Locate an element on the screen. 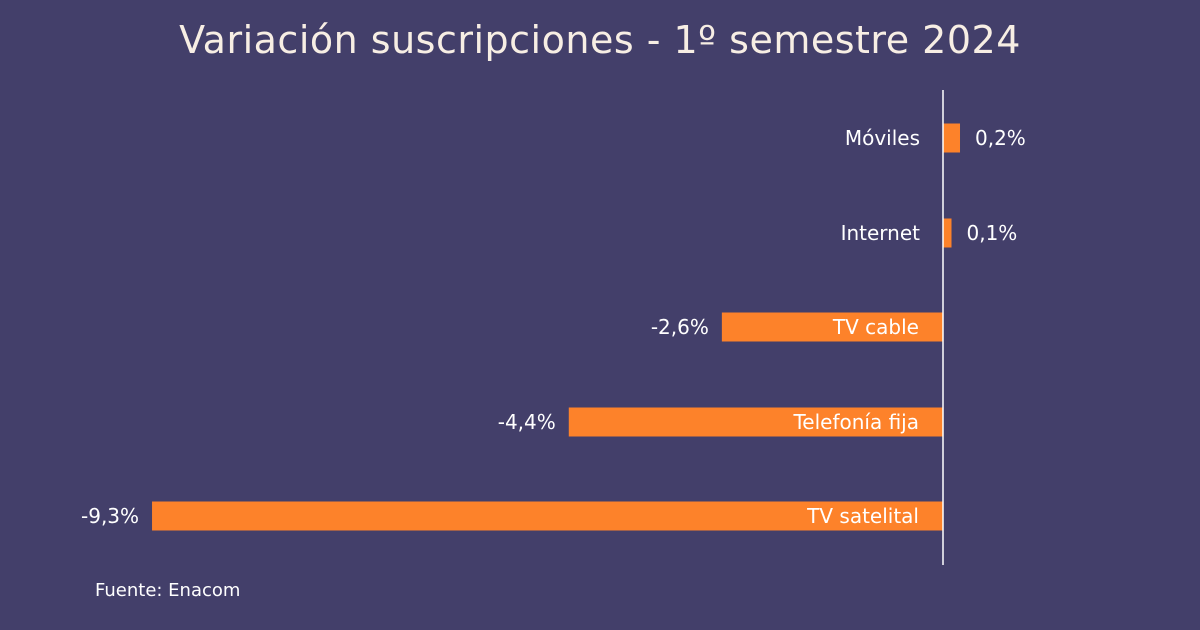  value-label-telefonia-fija: -4,4% is located at coordinates (527, 422).